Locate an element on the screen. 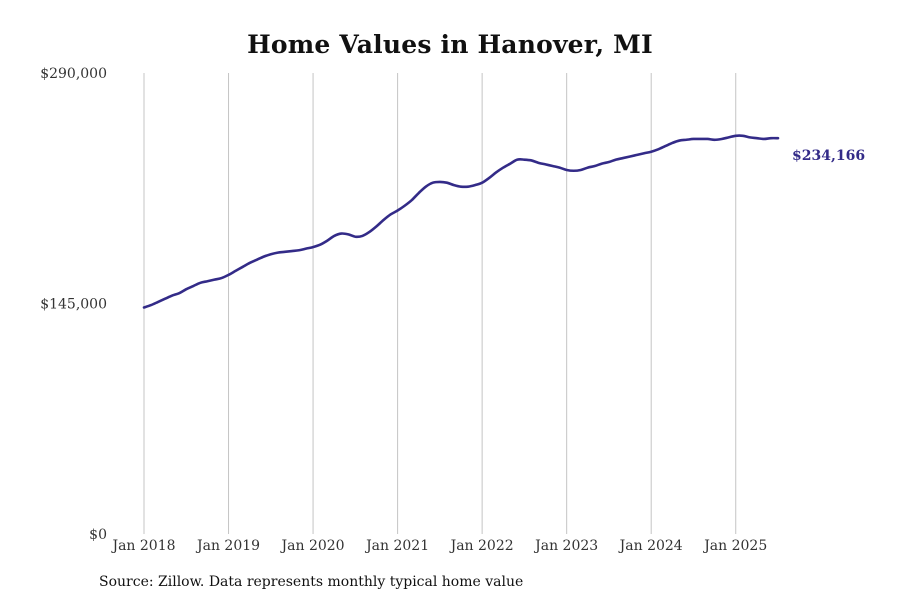 This screenshot has height=600, width=900. x-tick-label: Jan 2020 is located at coordinates (312, 546).